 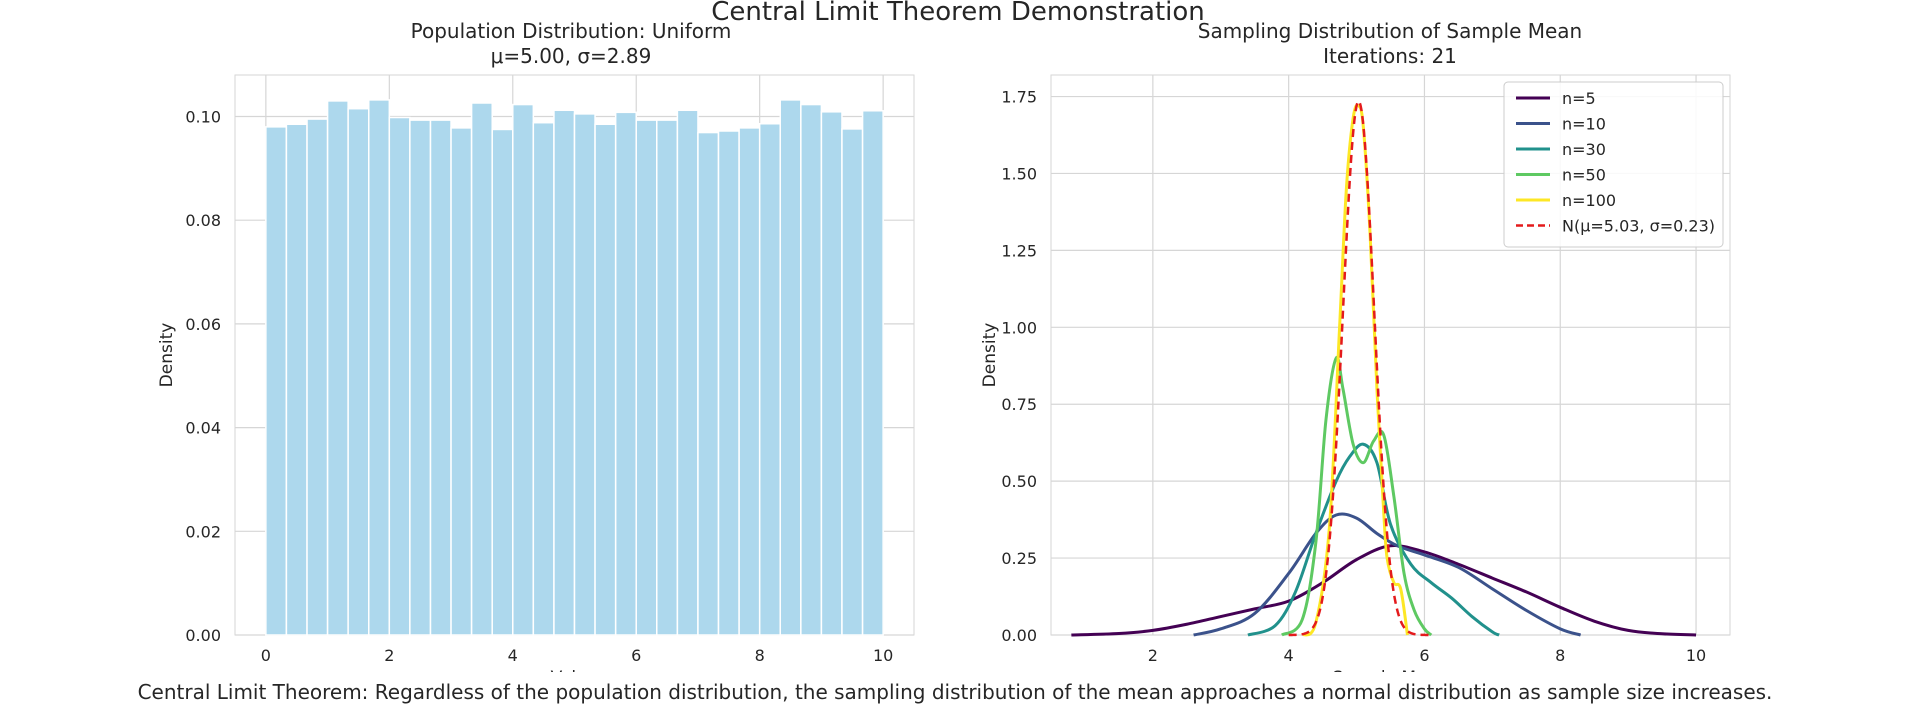 What do you see at coordinates (1019, 250) in the screenshot?
I see `sampling-y-tick-label: 1.25` at bounding box center [1019, 250].